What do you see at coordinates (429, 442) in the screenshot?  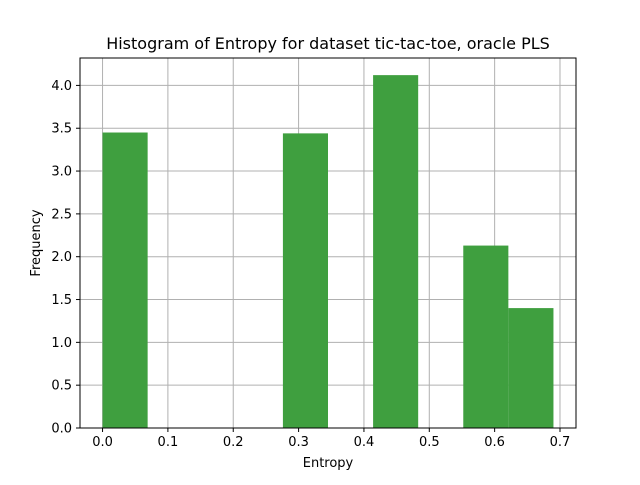 I see `x-tick-label: 0.5` at bounding box center [429, 442].